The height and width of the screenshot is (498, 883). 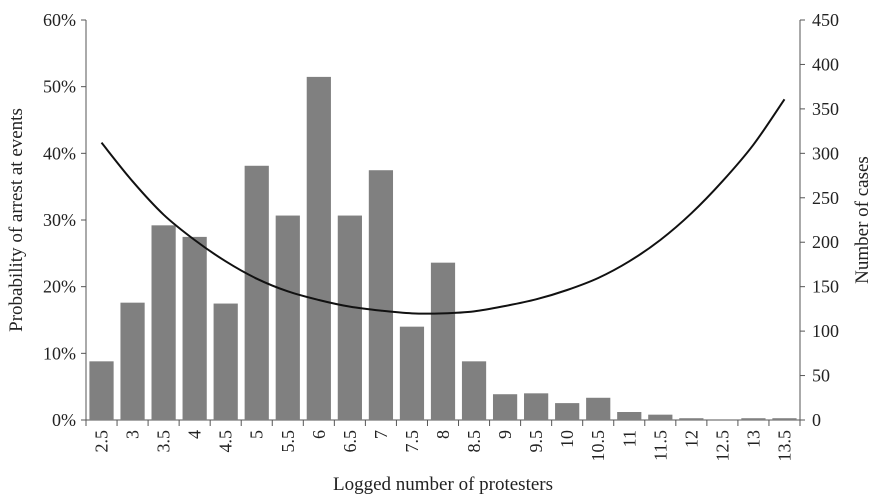 I want to click on right-tick-label: 400, so click(x=825, y=64).